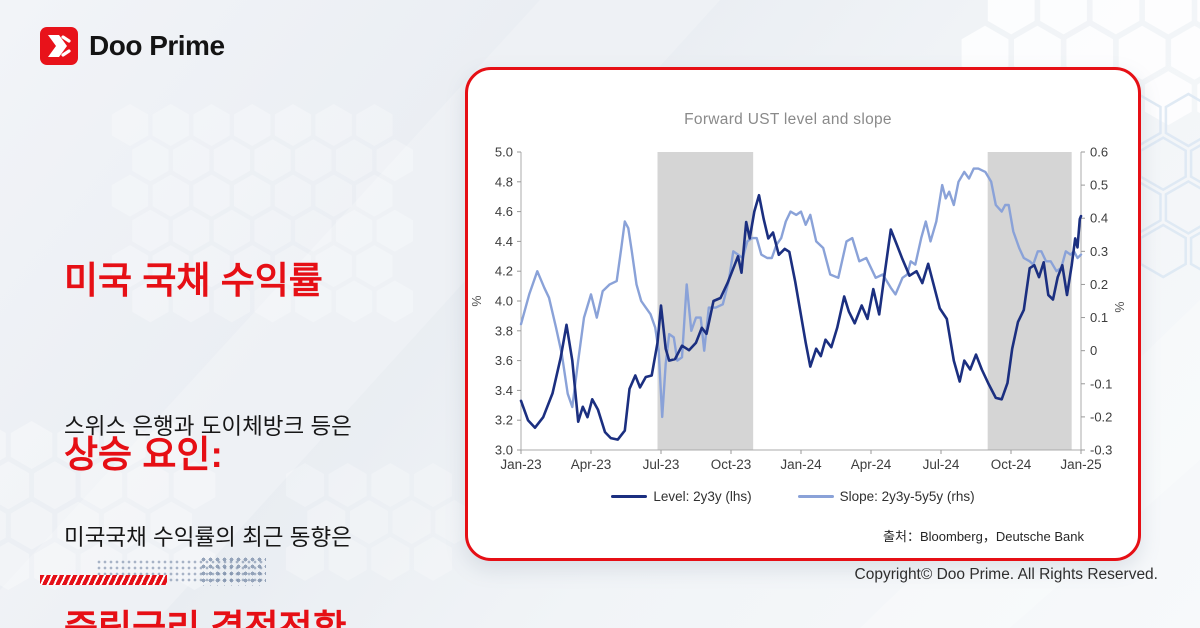  What do you see at coordinates (504, 330) in the screenshot?
I see `left-tick-label: 3.8` at bounding box center [504, 330].